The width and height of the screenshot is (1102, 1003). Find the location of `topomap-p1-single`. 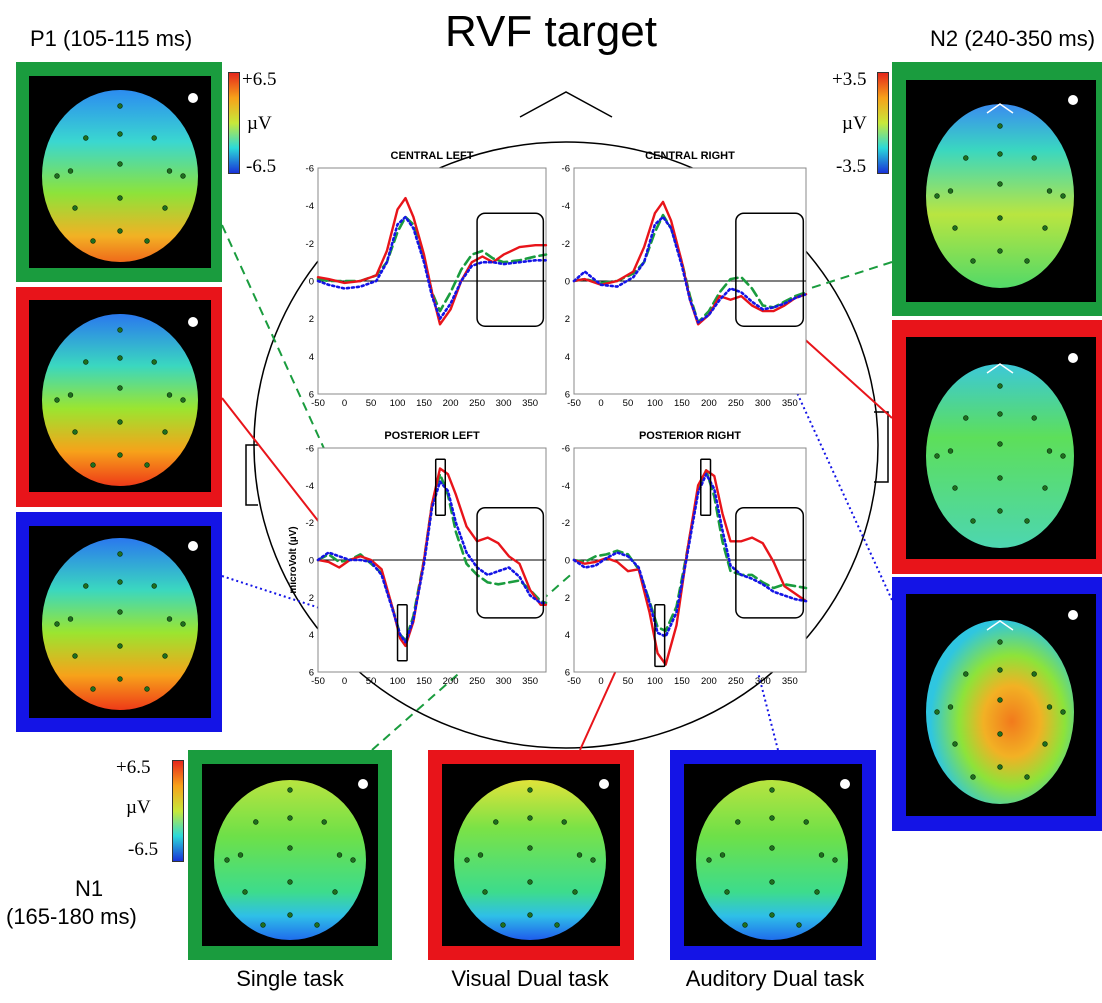

topomap-p1-single is located at coordinates (119, 172).